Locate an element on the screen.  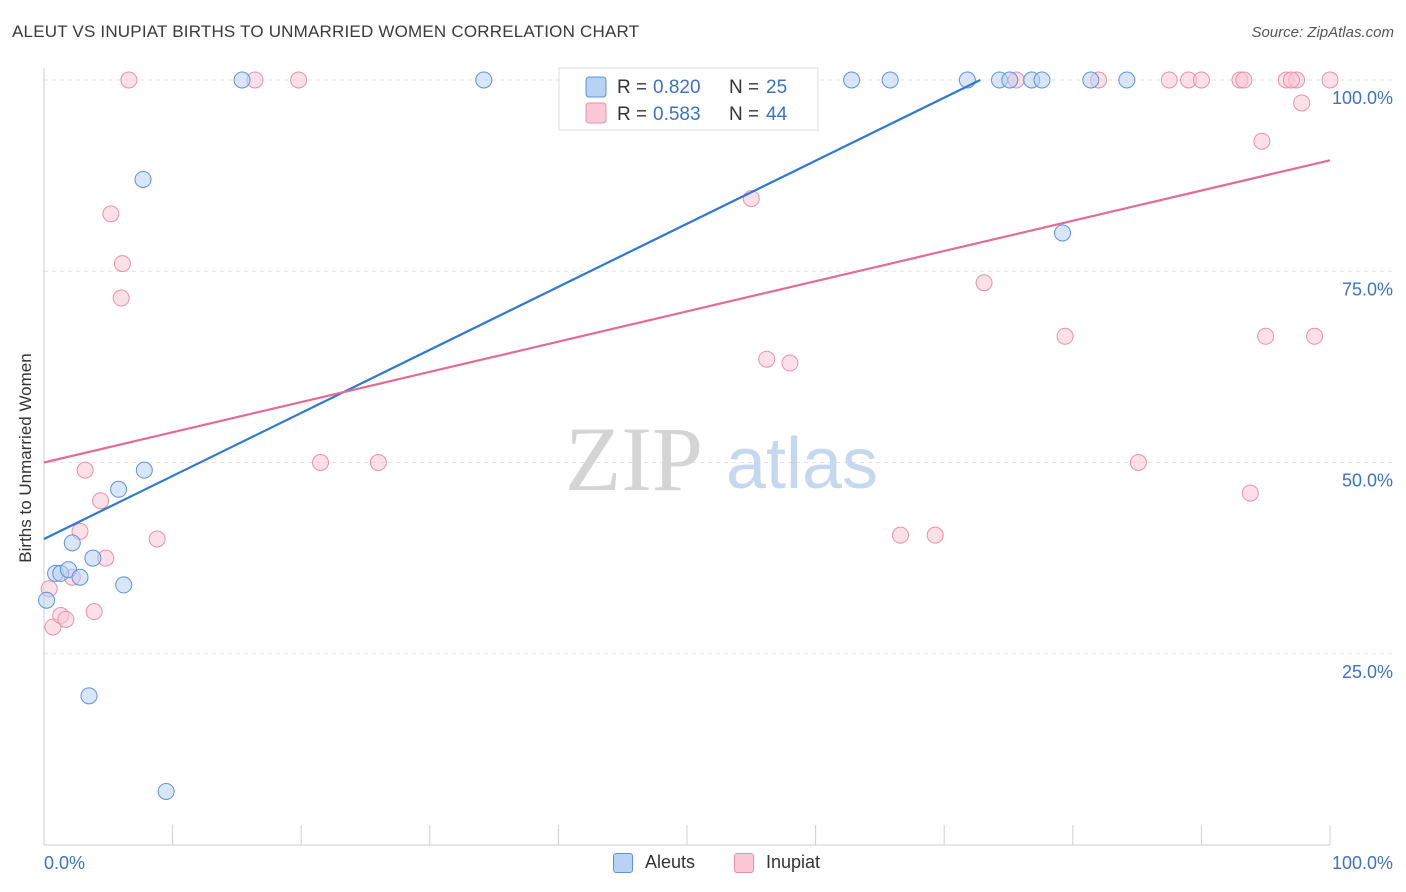
legend-item-aleuts: Aleuts is located at coordinates (654, 862).